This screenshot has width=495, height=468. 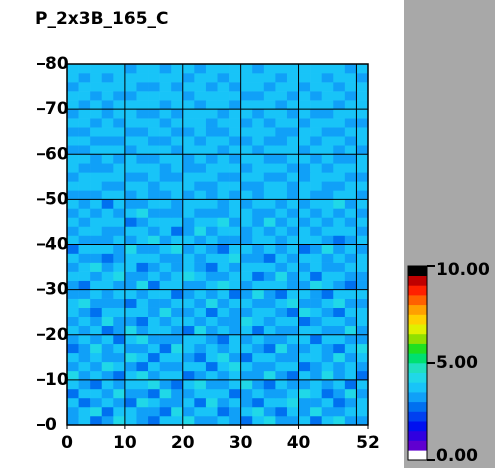 What do you see at coordinates (57, 245) in the screenshot?
I see `y-tick-label: 40` at bounding box center [57, 245].